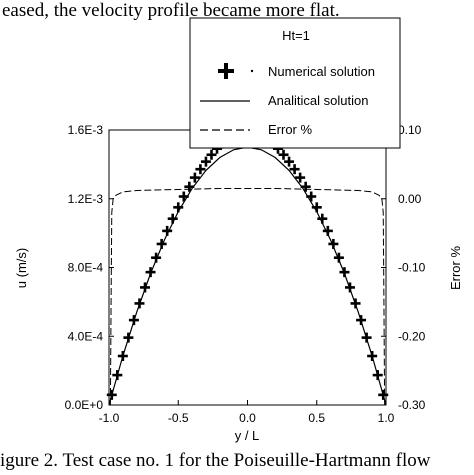 This screenshot has width=474, height=475. What do you see at coordinates (321, 71) in the screenshot?
I see `legend-label-numerical: Numerical solution` at bounding box center [321, 71].